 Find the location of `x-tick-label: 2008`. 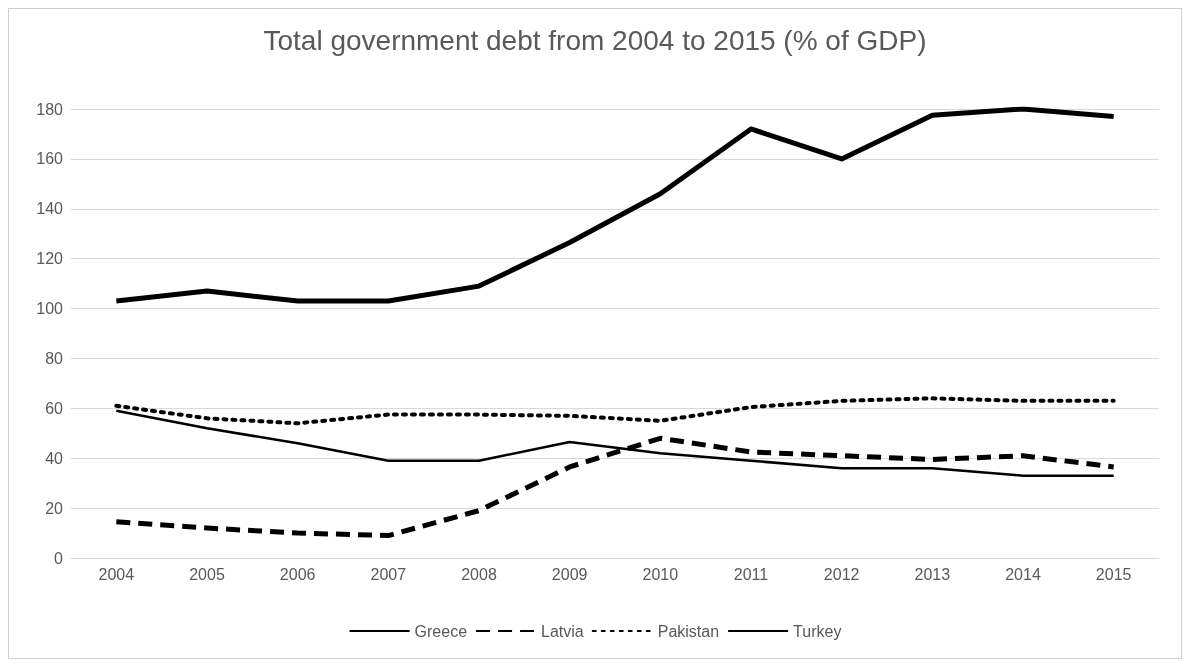

x-tick-label: 2008 is located at coordinates (479, 574).